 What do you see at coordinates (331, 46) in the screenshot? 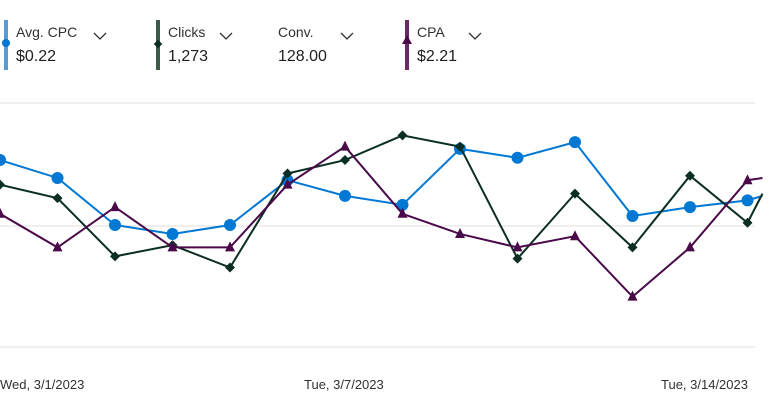
I see `metric-conv: Conv. 128.00` at bounding box center [331, 46].